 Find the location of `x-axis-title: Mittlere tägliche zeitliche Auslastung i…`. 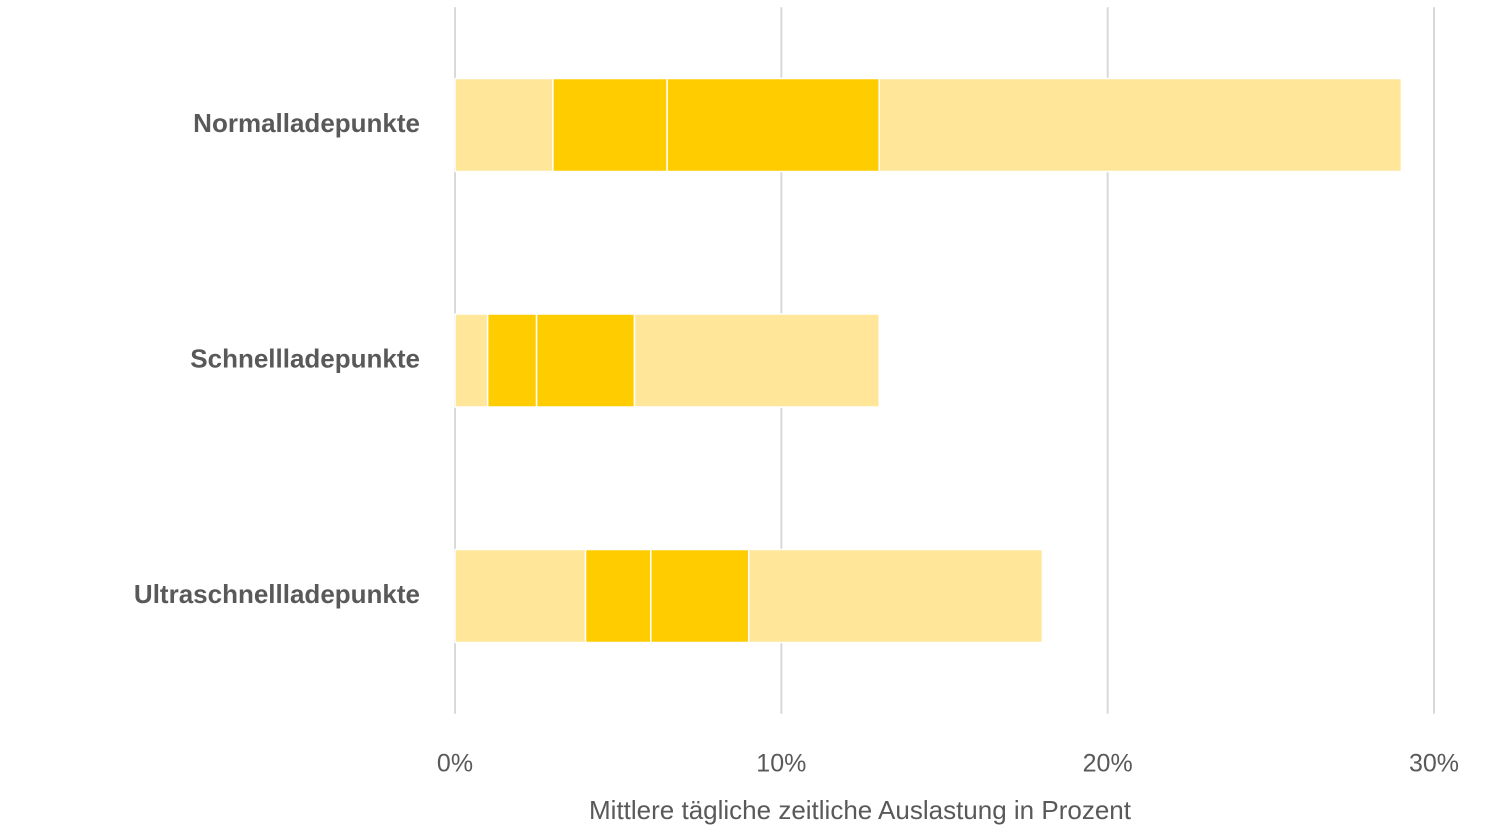

x-axis-title: Mittlere tägliche zeitliche Auslastung i… is located at coordinates (860, 810).